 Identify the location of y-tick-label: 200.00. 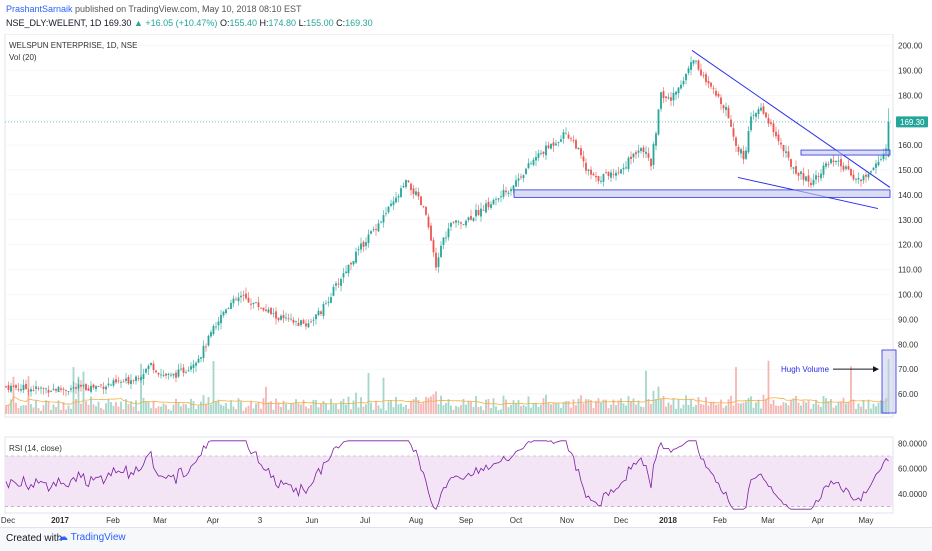
(910, 45).